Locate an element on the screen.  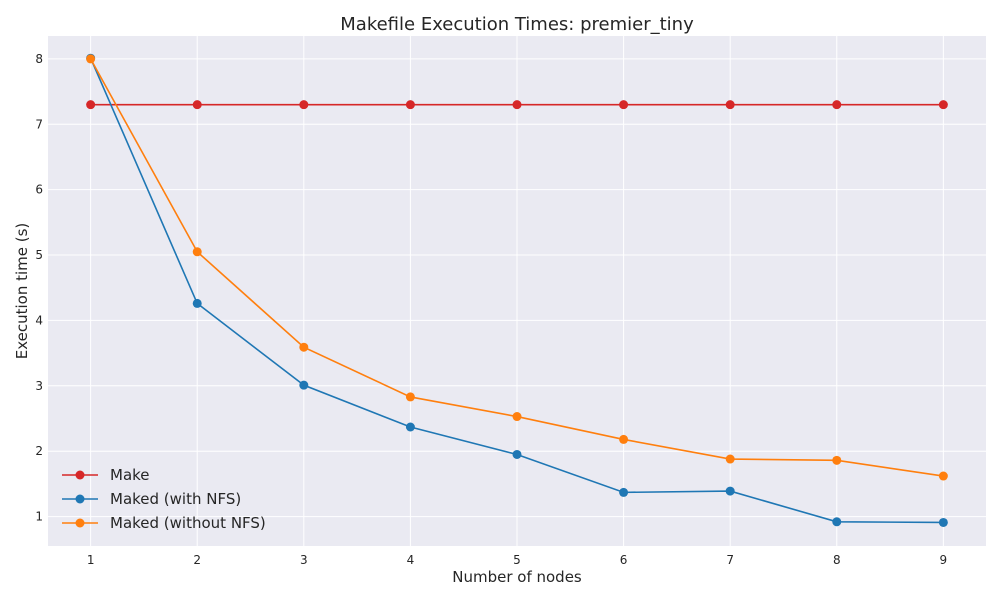
legend-item: Maked (without NFS) is located at coordinates (164, 523).